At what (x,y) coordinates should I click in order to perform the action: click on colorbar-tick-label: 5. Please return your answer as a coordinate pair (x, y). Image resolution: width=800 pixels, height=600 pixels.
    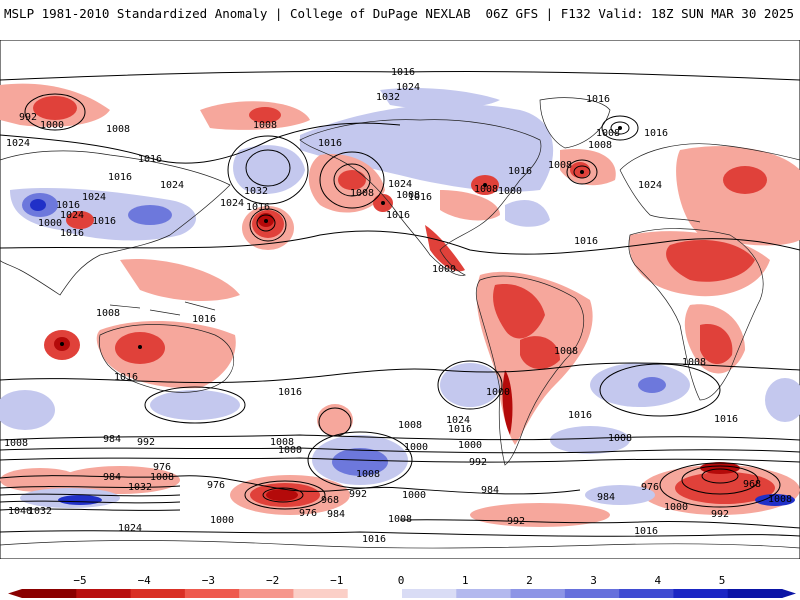
    Looking at the image, I should click on (722, 580).